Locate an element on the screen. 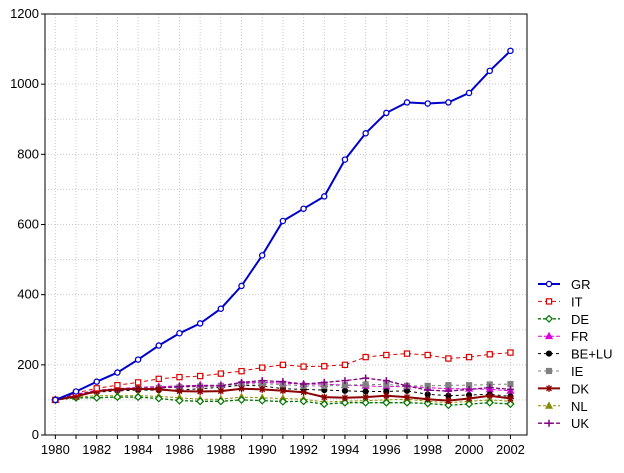 The height and width of the screenshot is (473, 624). legend-label-it: IT is located at coordinates (577, 301).